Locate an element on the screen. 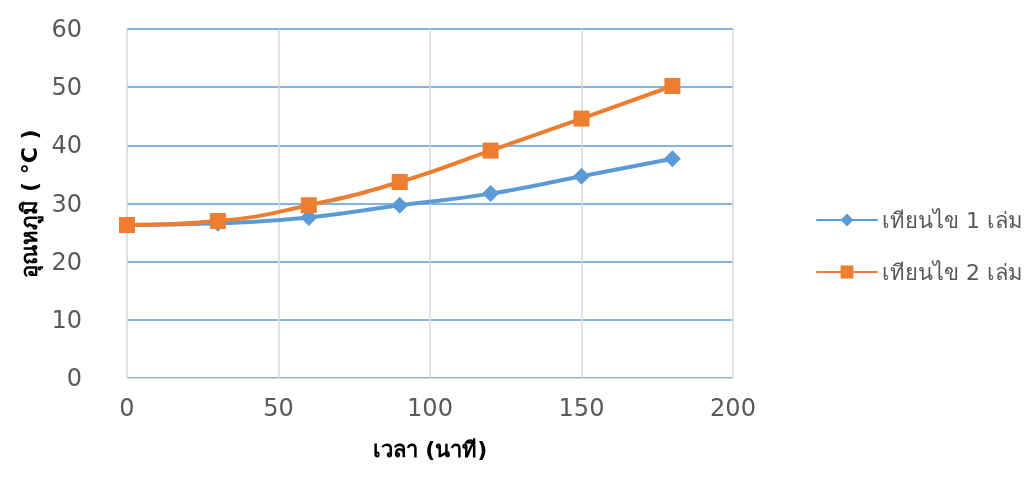  x-tick-label: 150 is located at coordinates (581, 408).